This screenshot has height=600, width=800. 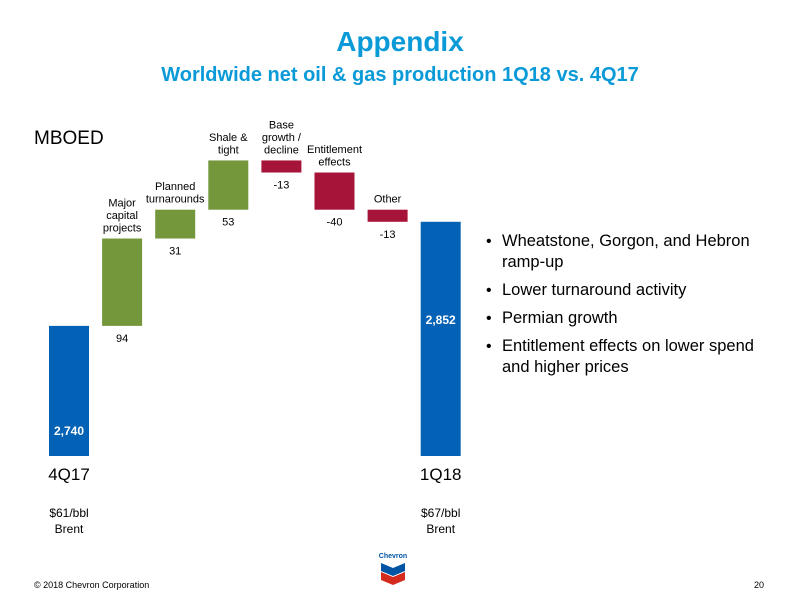 I want to click on bar-value-label: 31, so click(x=175, y=252).